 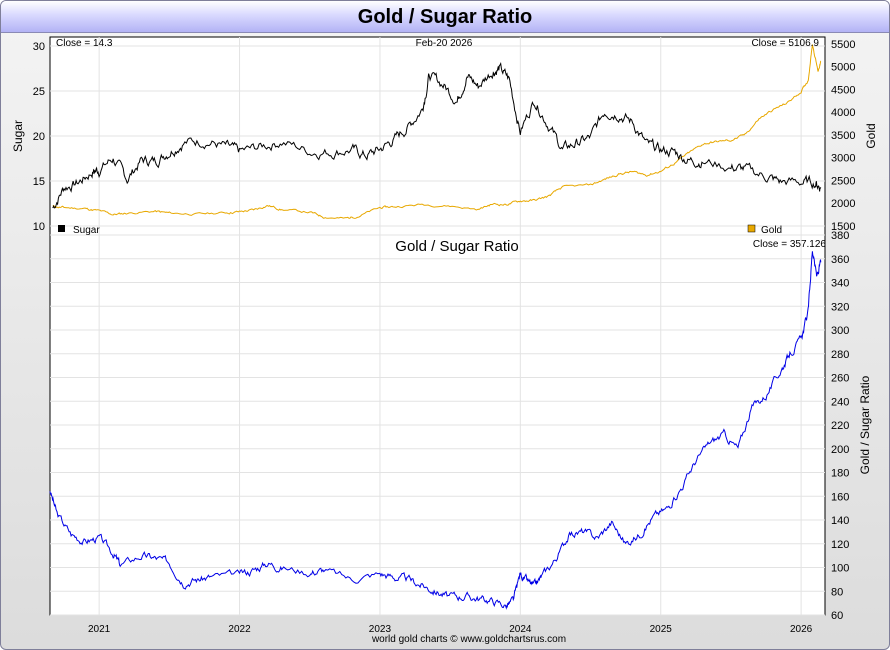 I want to click on x-tick-label: 2024, so click(x=520, y=629).